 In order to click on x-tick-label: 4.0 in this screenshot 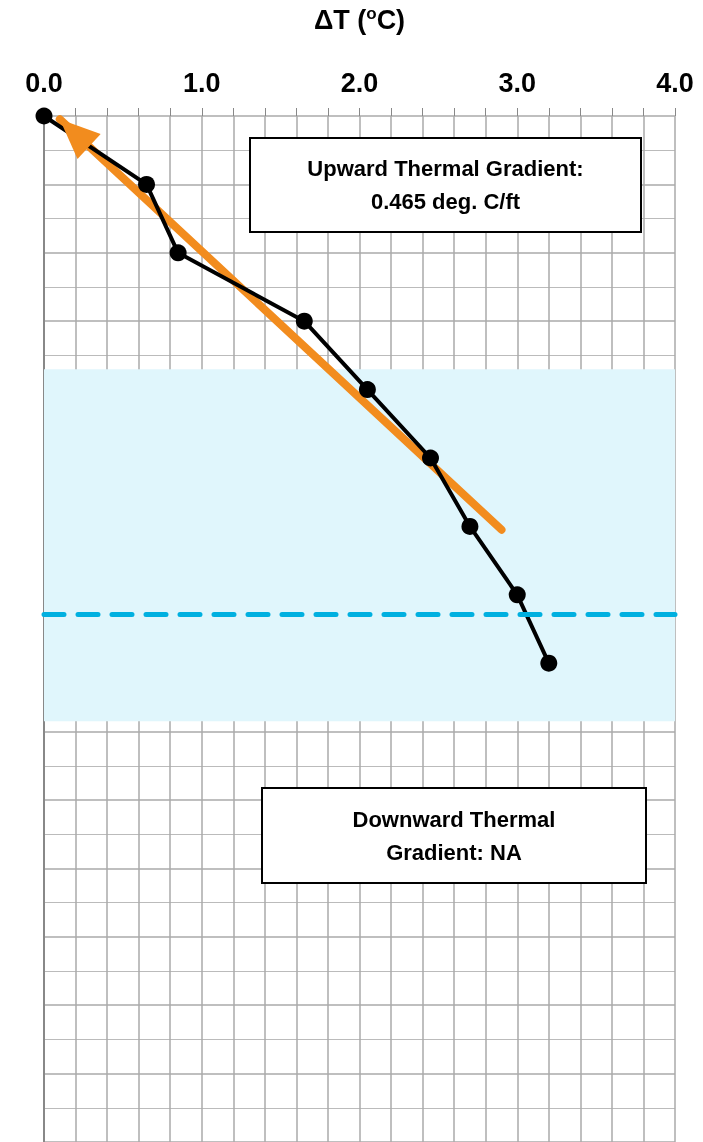, I will do `click(675, 82)`.